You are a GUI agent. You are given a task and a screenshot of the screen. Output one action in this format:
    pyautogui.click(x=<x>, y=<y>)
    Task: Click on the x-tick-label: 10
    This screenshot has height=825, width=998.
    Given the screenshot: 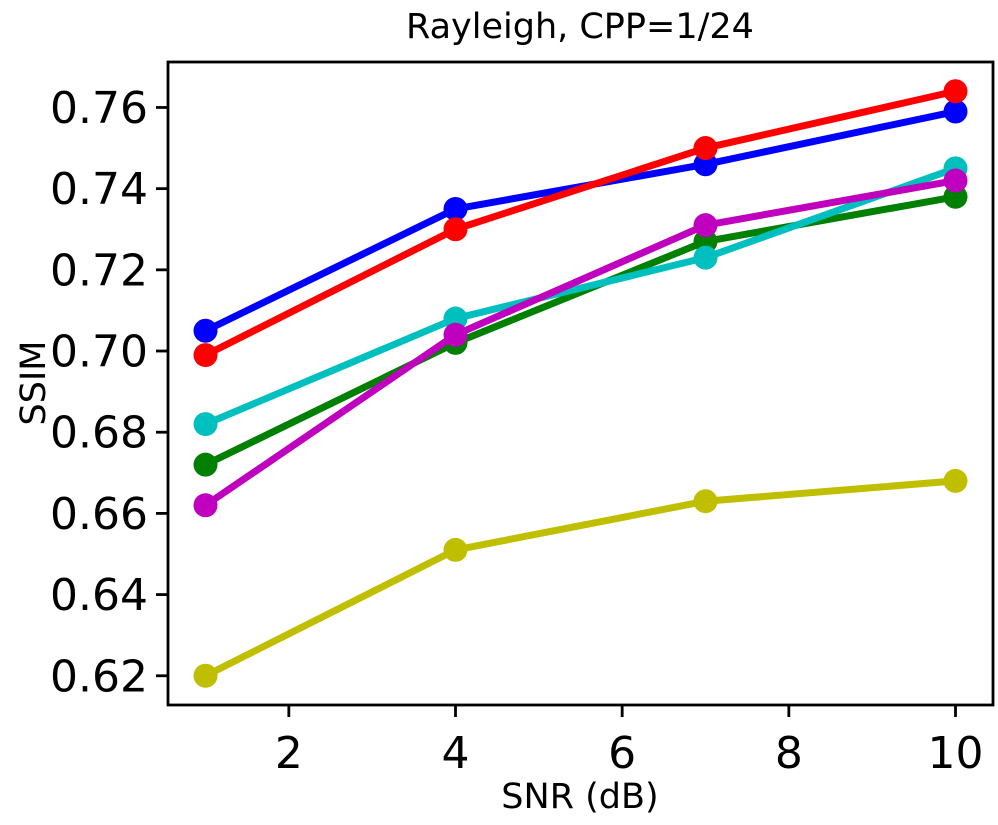 What is the action you would take?
    pyautogui.click(x=956, y=753)
    